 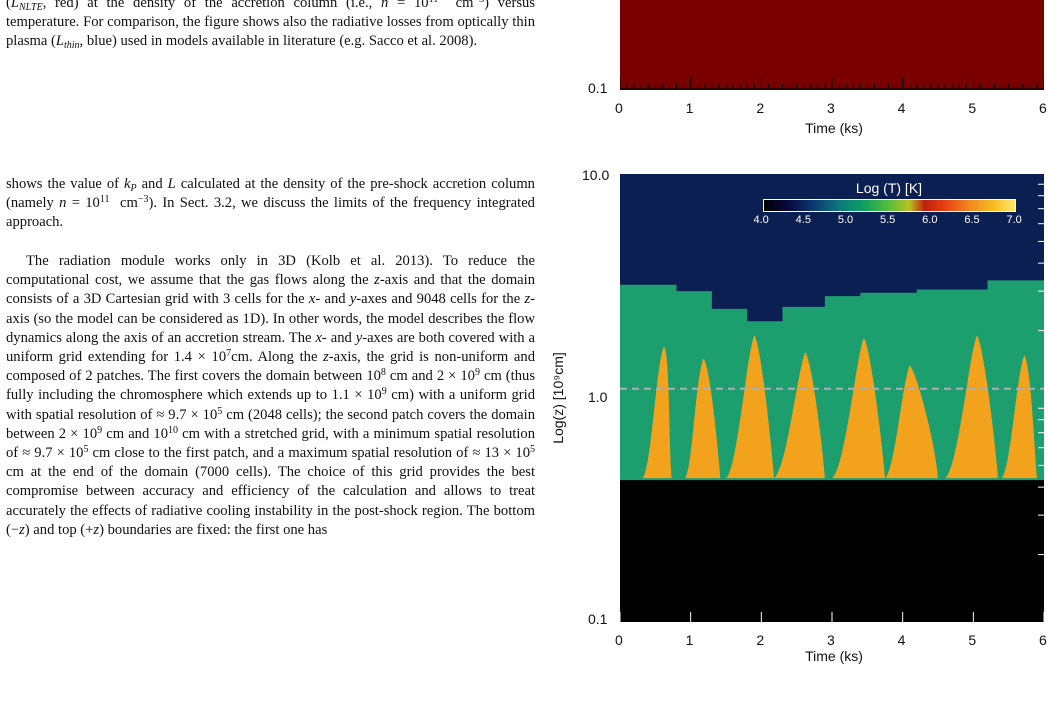 I want to click on colorbar-tick-5.5: 5.5, so click(x=888, y=220).